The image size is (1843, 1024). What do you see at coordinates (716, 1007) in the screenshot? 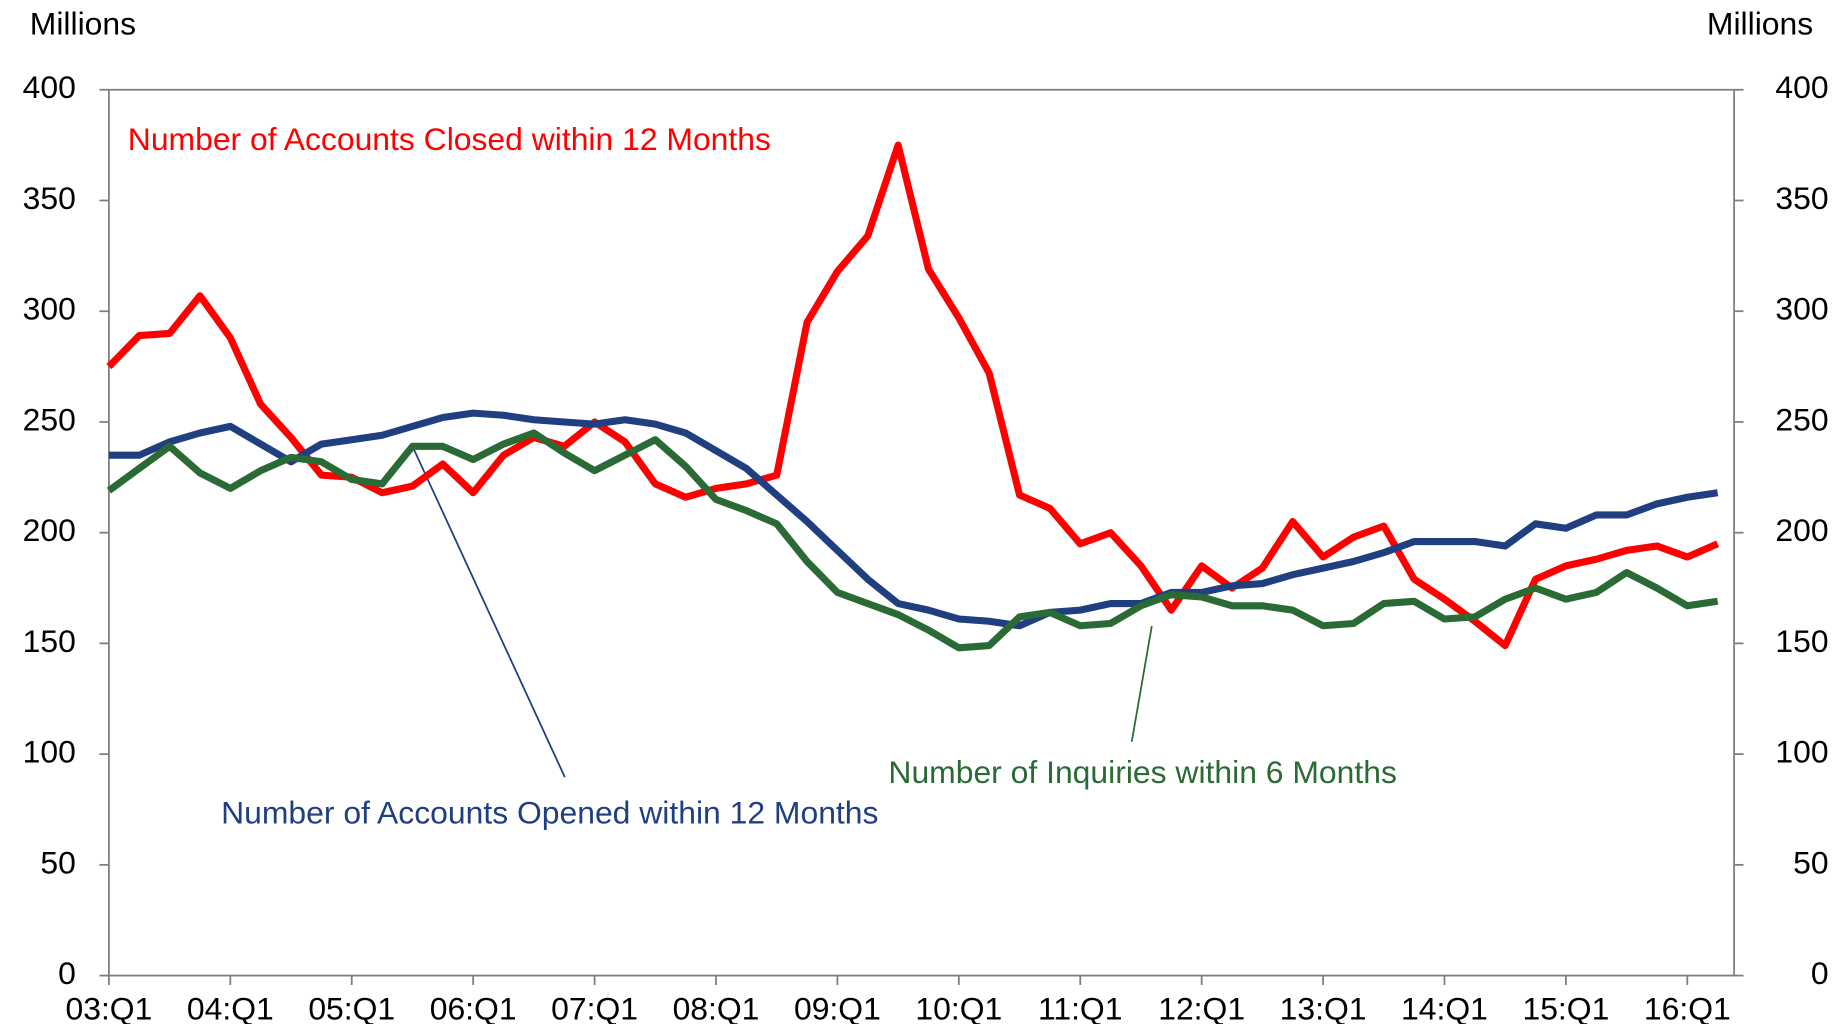
I see `x-tick-label: 08:Q1` at bounding box center [716, 1007].